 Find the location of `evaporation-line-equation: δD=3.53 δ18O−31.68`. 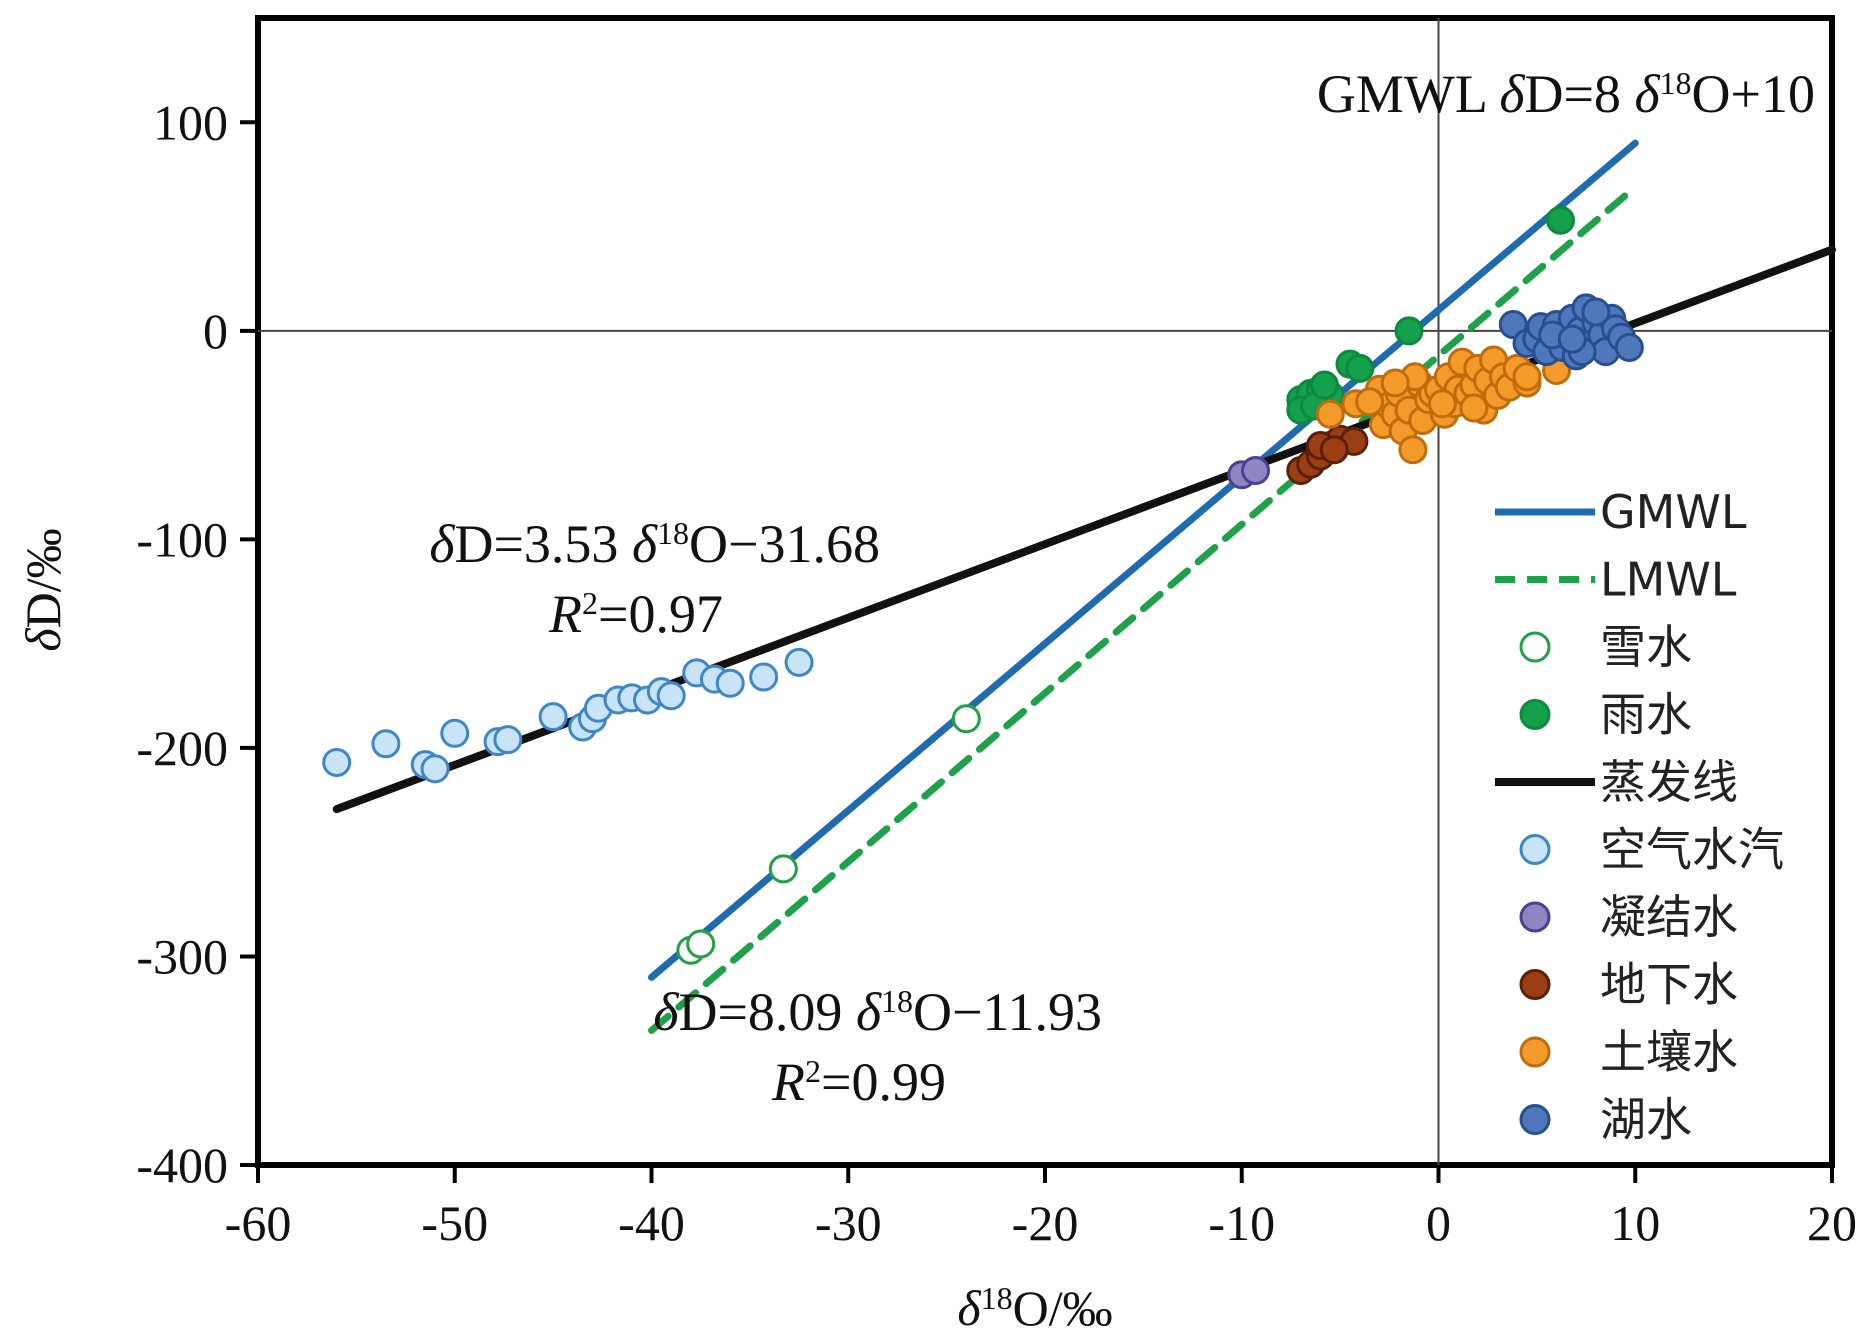

evaporation-line-equation: δD=3.53 δ18O−31.68 is located at coordinates (654, 544).